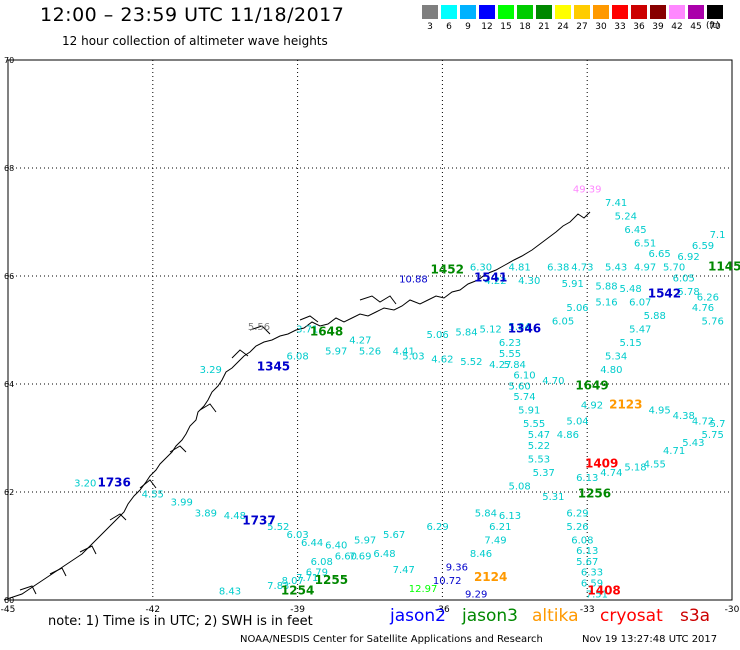 The width and height of the screenshot is (740, 650). Describe the element at coordinates (620, 27) in the screenshot. I see `color-swatch-label: 33` at that location.